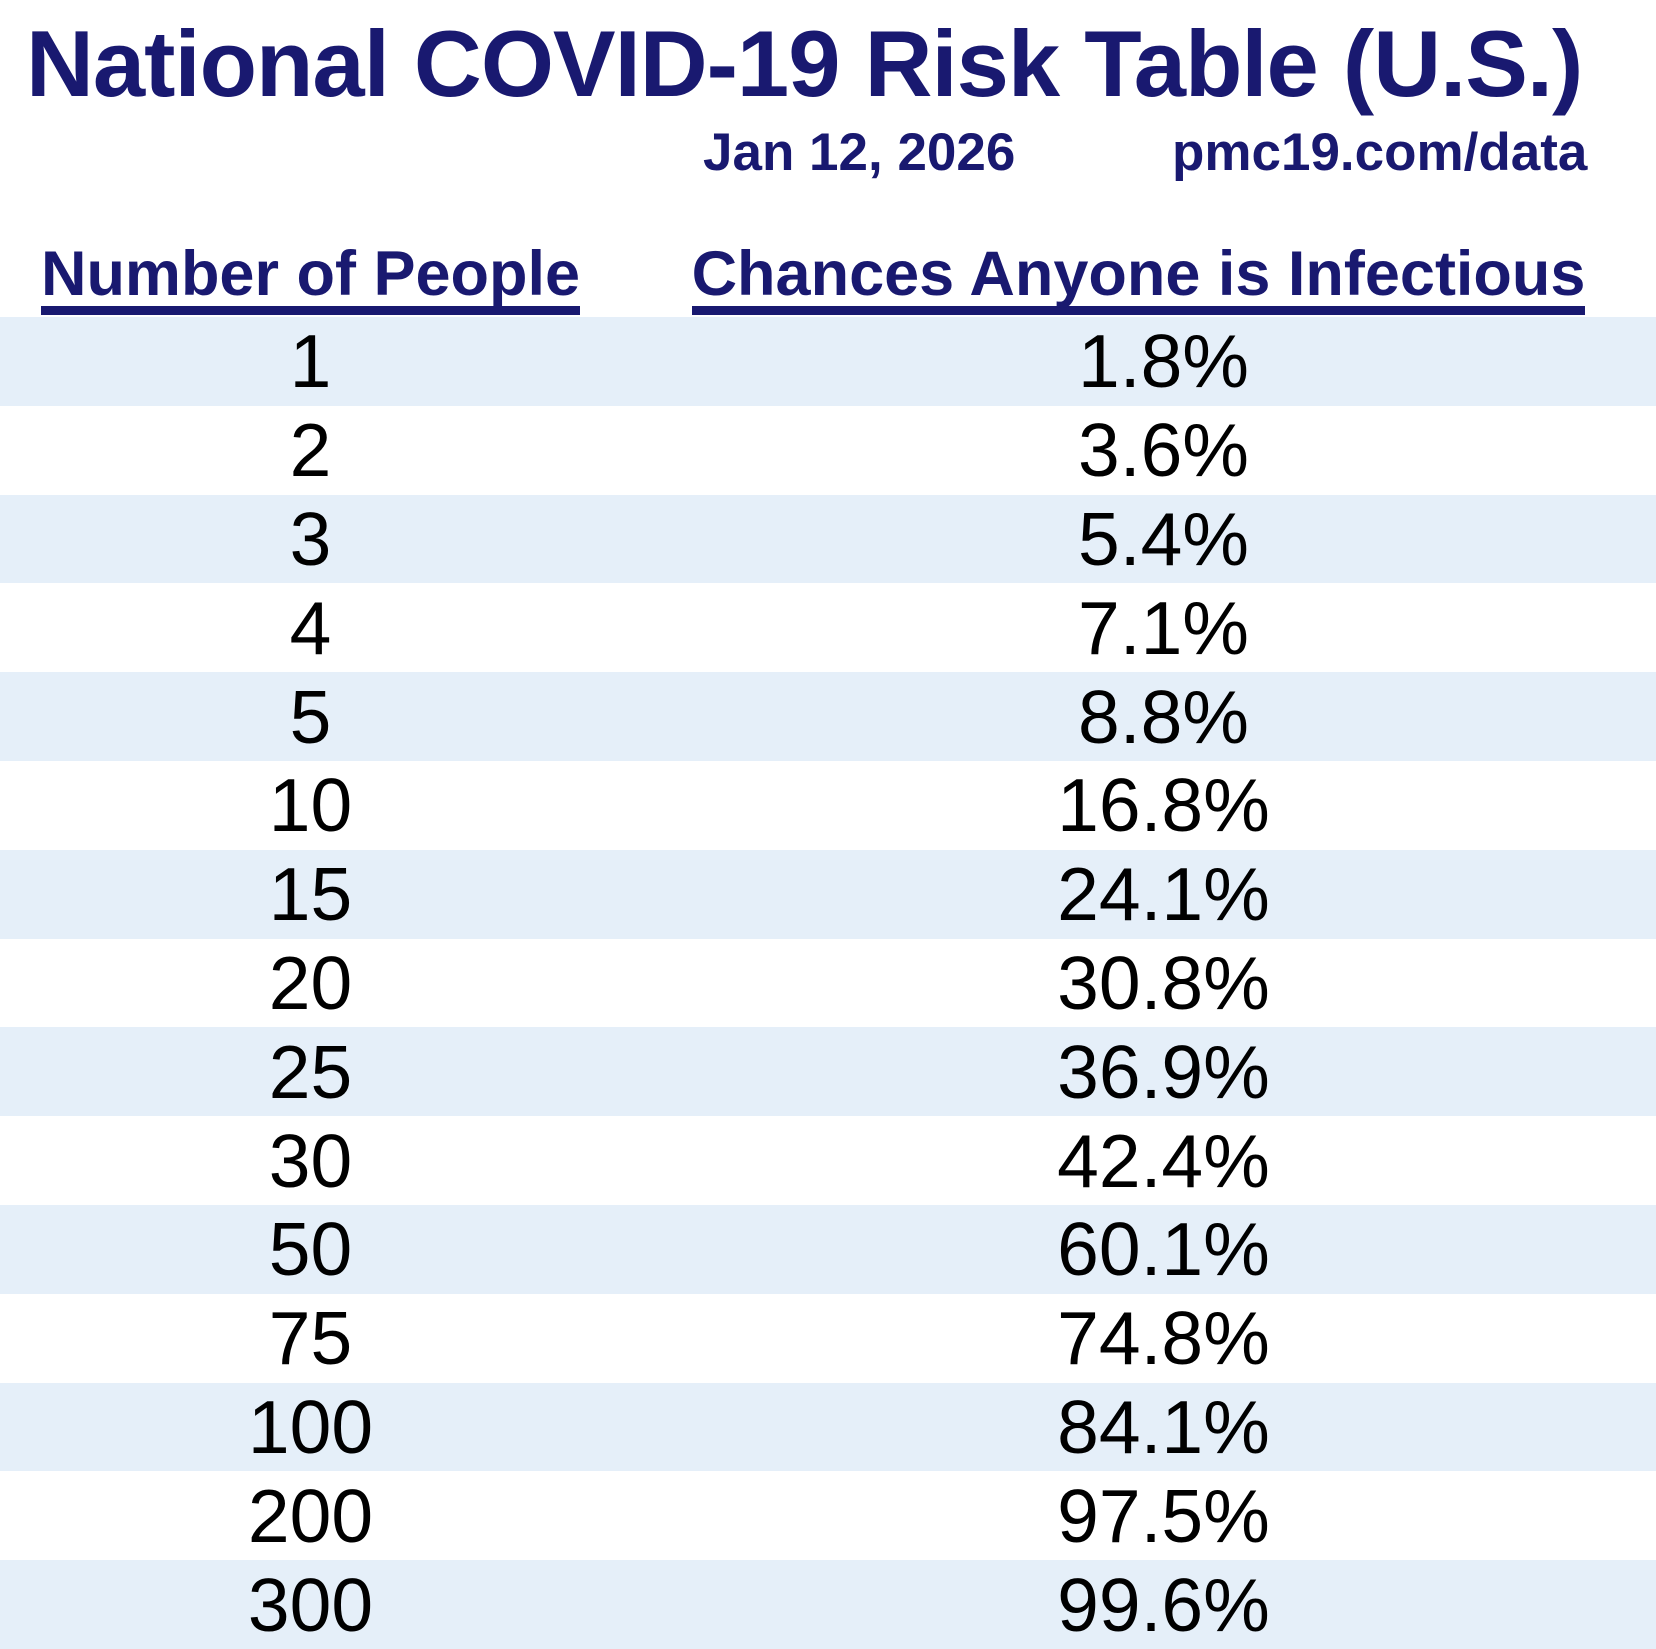 The image size is (1656, 1649). What do you see at coordinates (1163, 627) in the screenshot?
I see `infection-chance-cell: 7.1%` at bounding box center [1163, 627].